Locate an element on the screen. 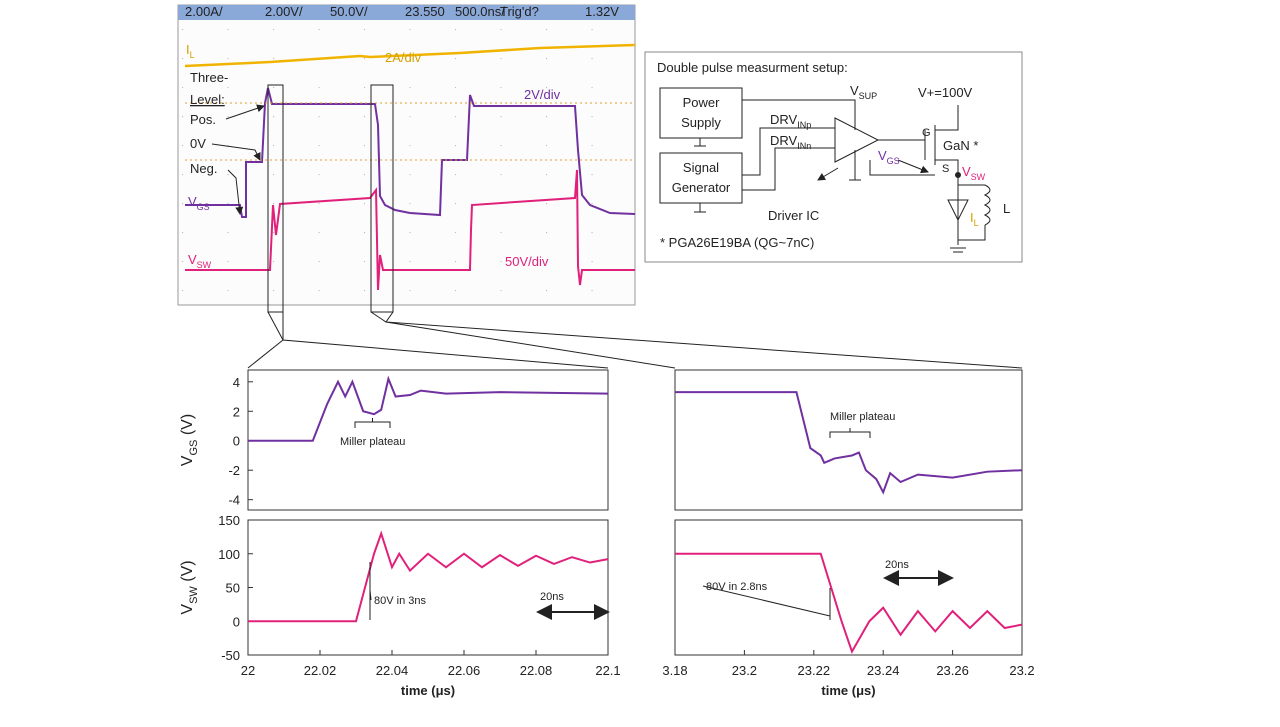 The height and width of the screenshot is (727, 1280). label: Power is located at coordinates (702, 102).